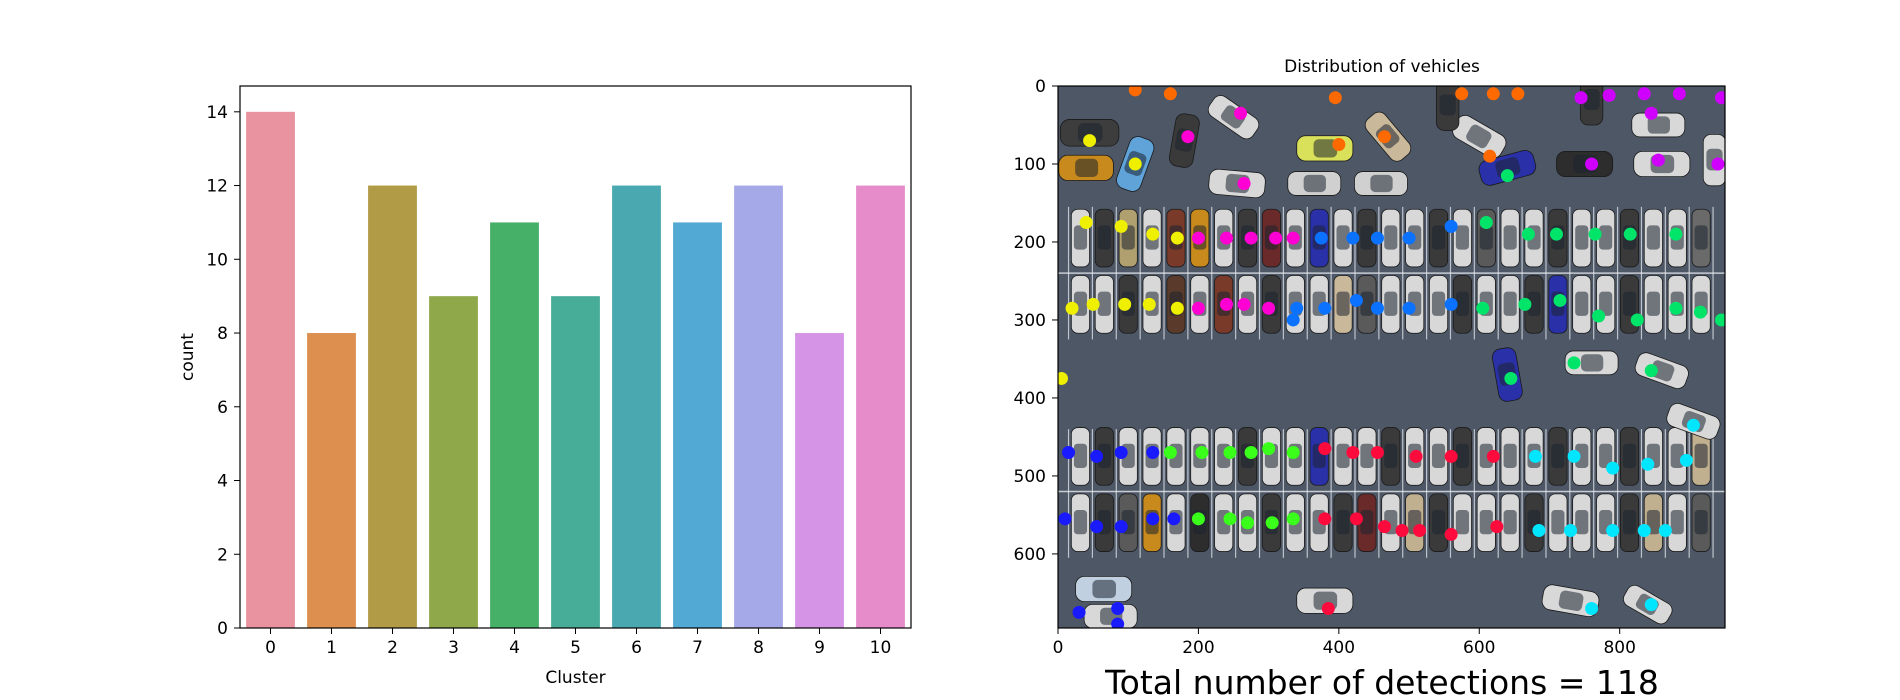 The height and width of the screenshot is (700, 1900). Describe the element at coordinates (1339, 648) in the screenshot. I see `x-tick-label: 400` at that location.